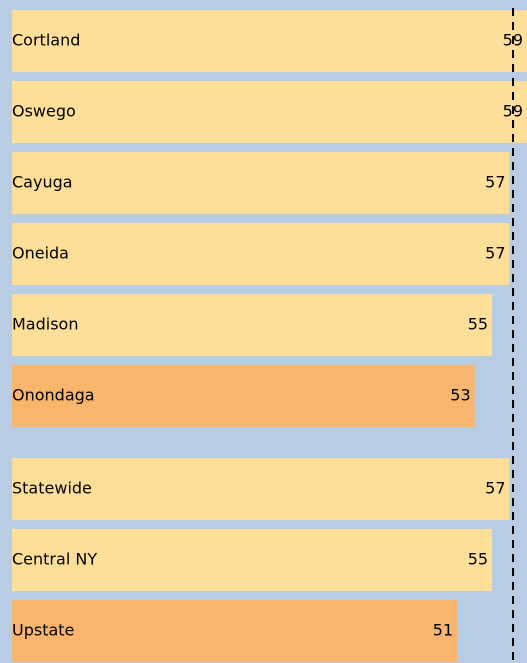  Describe the element at coordinates (52, 488) in the screenshot. I see `category-label: Statewide` at that location.